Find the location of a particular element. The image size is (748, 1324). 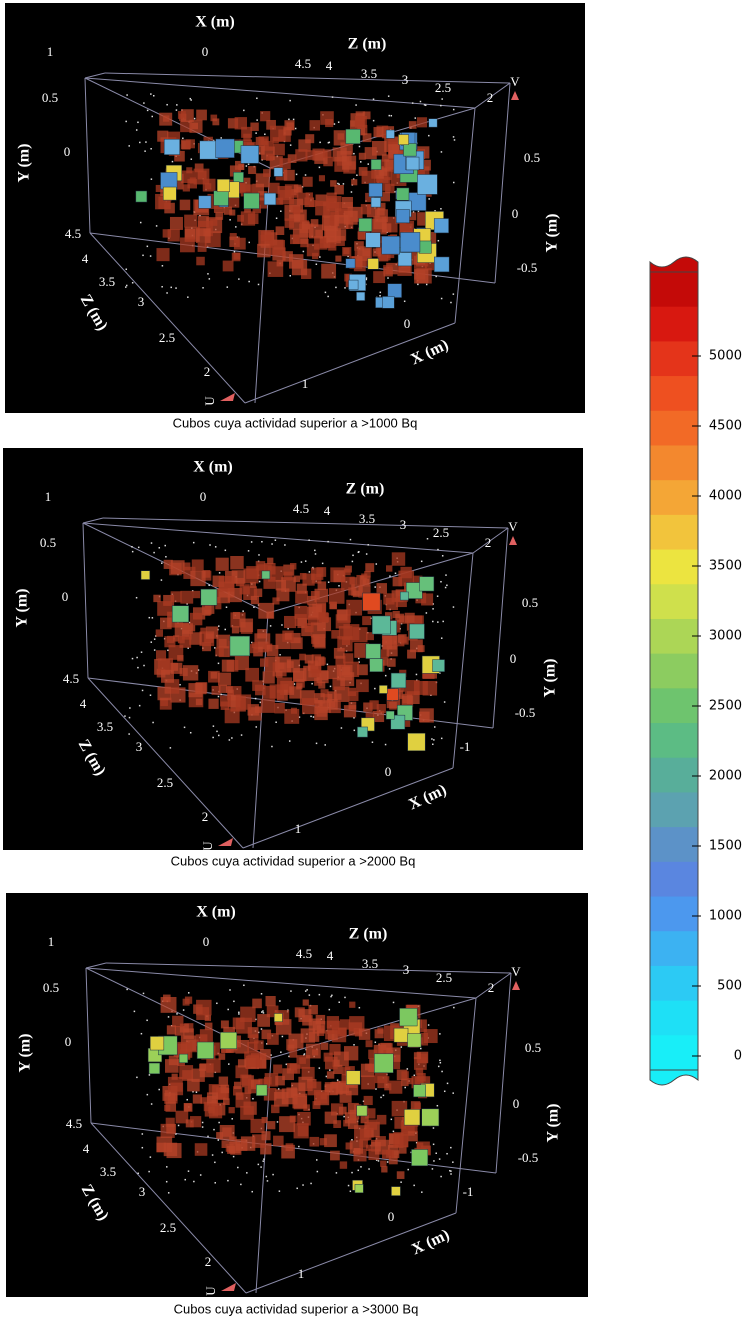

tick-label: 4.5 is located at coordinates (301, 508).